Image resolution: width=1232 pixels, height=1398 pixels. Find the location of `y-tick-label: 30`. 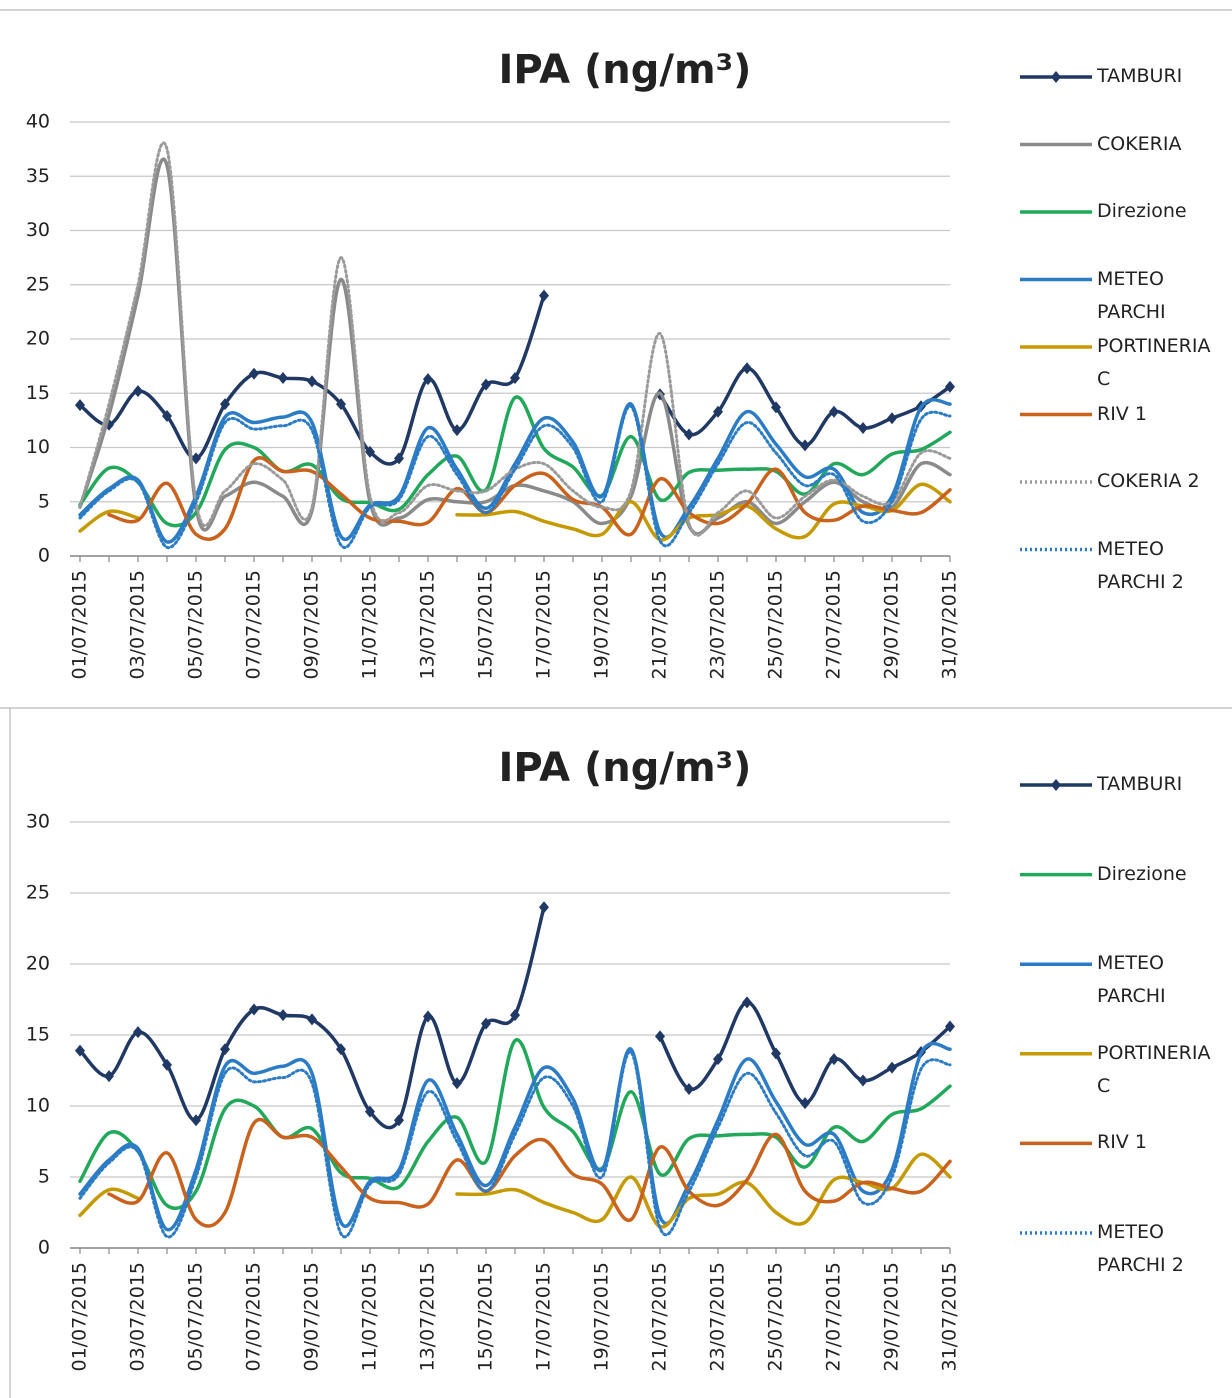

y-tick-label: 30 is located at coordinates (38, 822).